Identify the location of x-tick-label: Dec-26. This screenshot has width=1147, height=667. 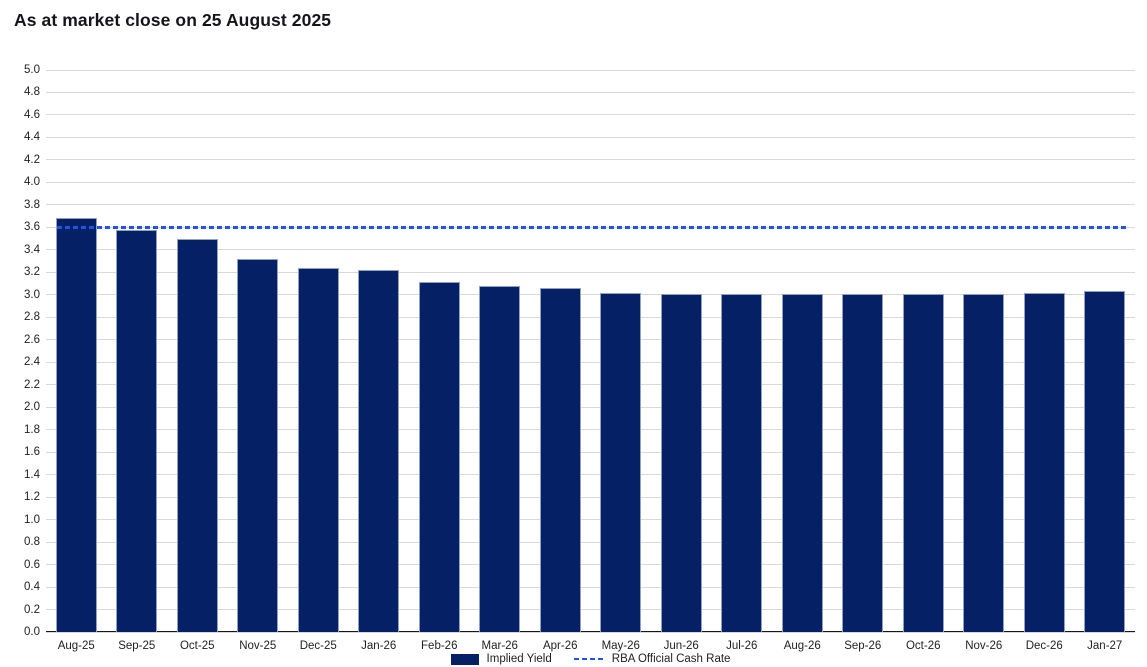
(1044, 646).